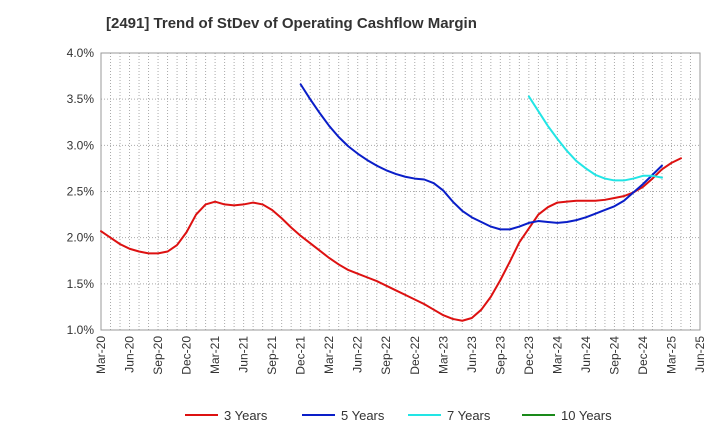 This screenshot has width=720, height=440. What do you see at coordinates (529, 355) in the screenshot?
I see `x-tick-label: Dec-23` at bounding box center [529, 355].